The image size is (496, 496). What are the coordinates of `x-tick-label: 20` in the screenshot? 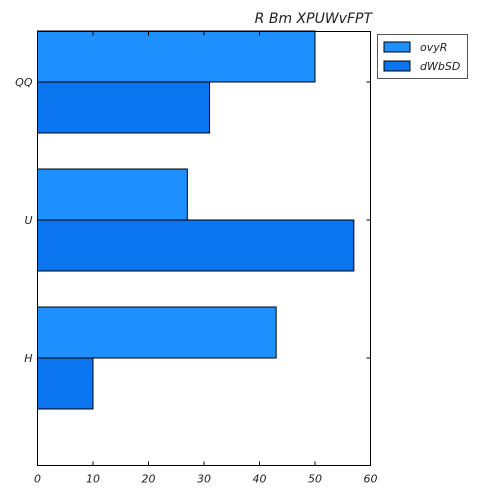 It's located at (149, 479).